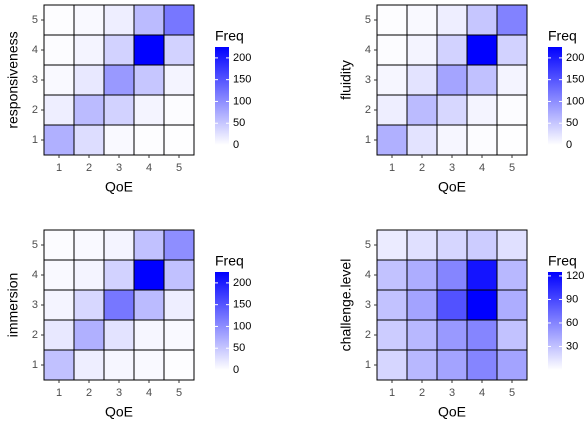  Describe the element at coordinates (575, 276) in the screenshot. I see `colorbar-tick-label: 120` at that location.